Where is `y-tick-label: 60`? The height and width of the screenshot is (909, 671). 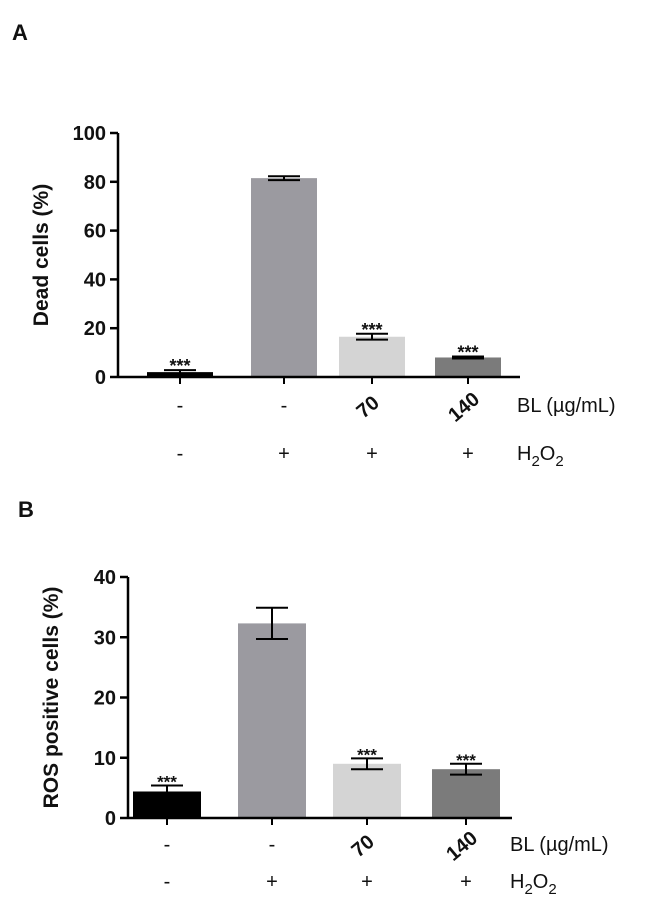 y-tick-label: 60 is located at coordinates (95, 232).